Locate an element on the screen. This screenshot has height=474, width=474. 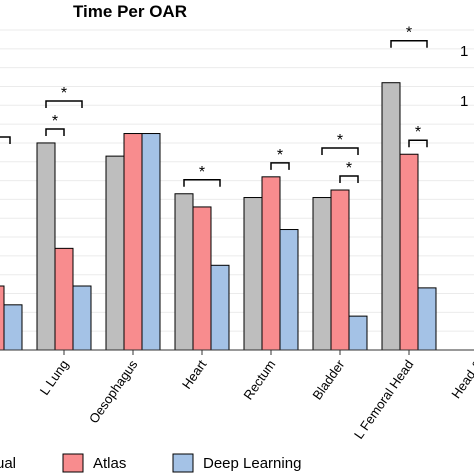
significance-bracket-partial is located at coordinates (5, 140).